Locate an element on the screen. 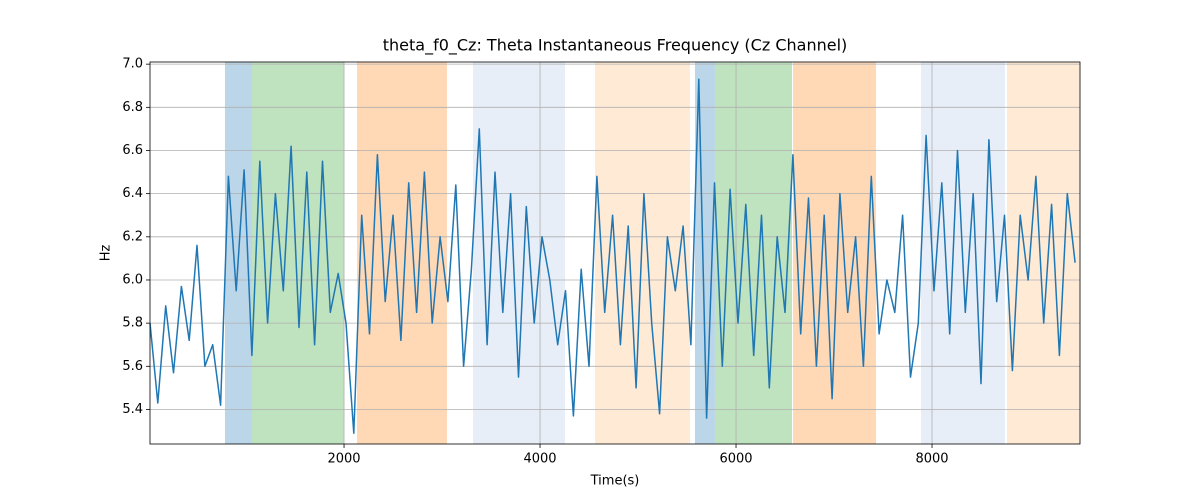  y-tick-label: 5.4 is located at coordinates (132, 409).